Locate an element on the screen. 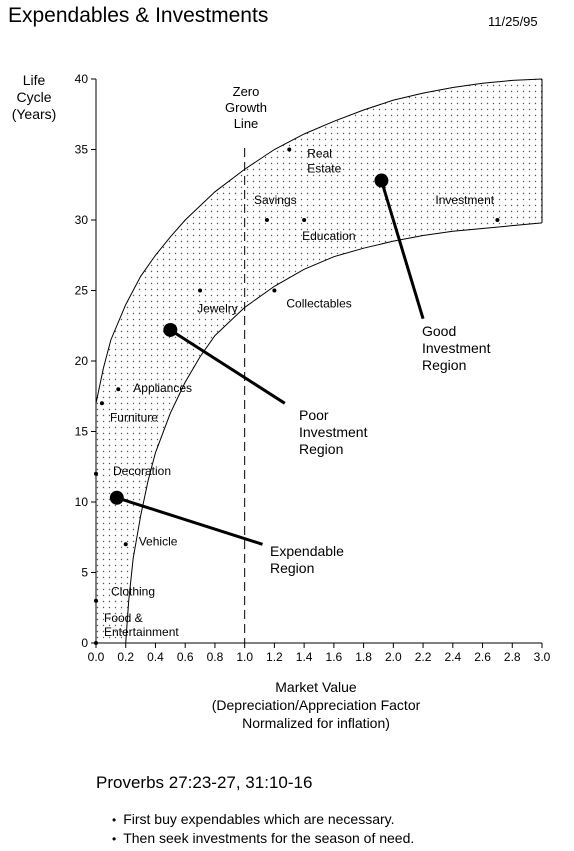  point-label: Savings is located at coordinates (275, 200).